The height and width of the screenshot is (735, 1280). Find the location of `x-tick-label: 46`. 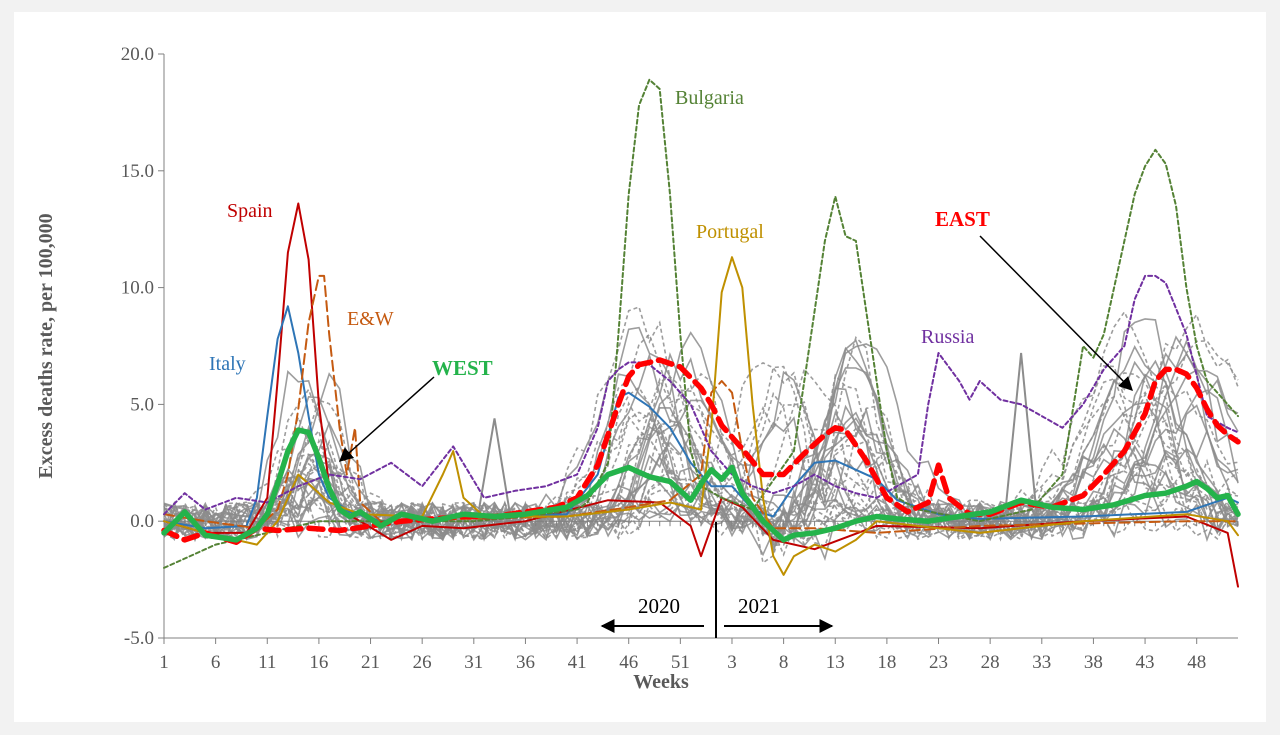

x-tick-label: 46 is located at coordinates (628, 662).